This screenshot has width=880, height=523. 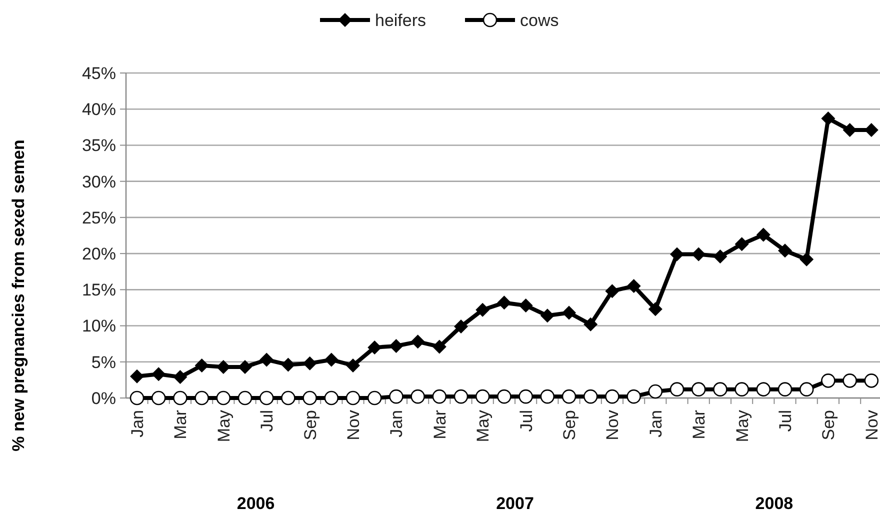 What do you see at coordinates (99, 254) in the screenshot?
I see `y-tick-label: 20%` at bounding box center [99, 254].